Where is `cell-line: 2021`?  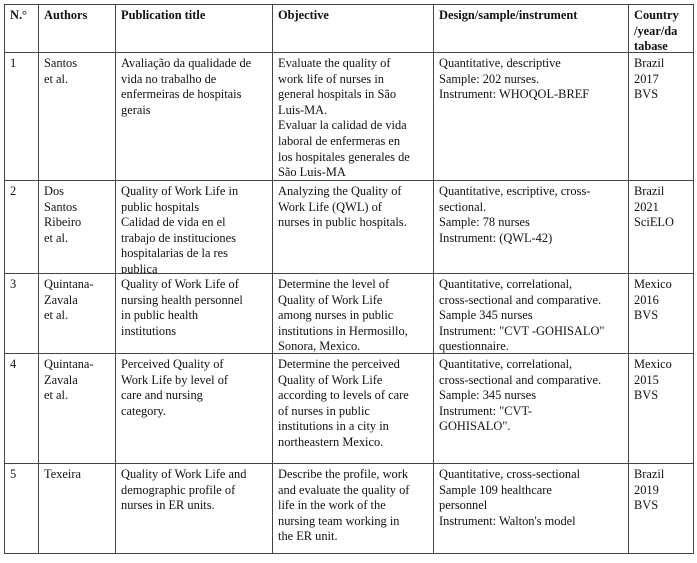
cell-line: 2021 is located at coordinates (646, 206).